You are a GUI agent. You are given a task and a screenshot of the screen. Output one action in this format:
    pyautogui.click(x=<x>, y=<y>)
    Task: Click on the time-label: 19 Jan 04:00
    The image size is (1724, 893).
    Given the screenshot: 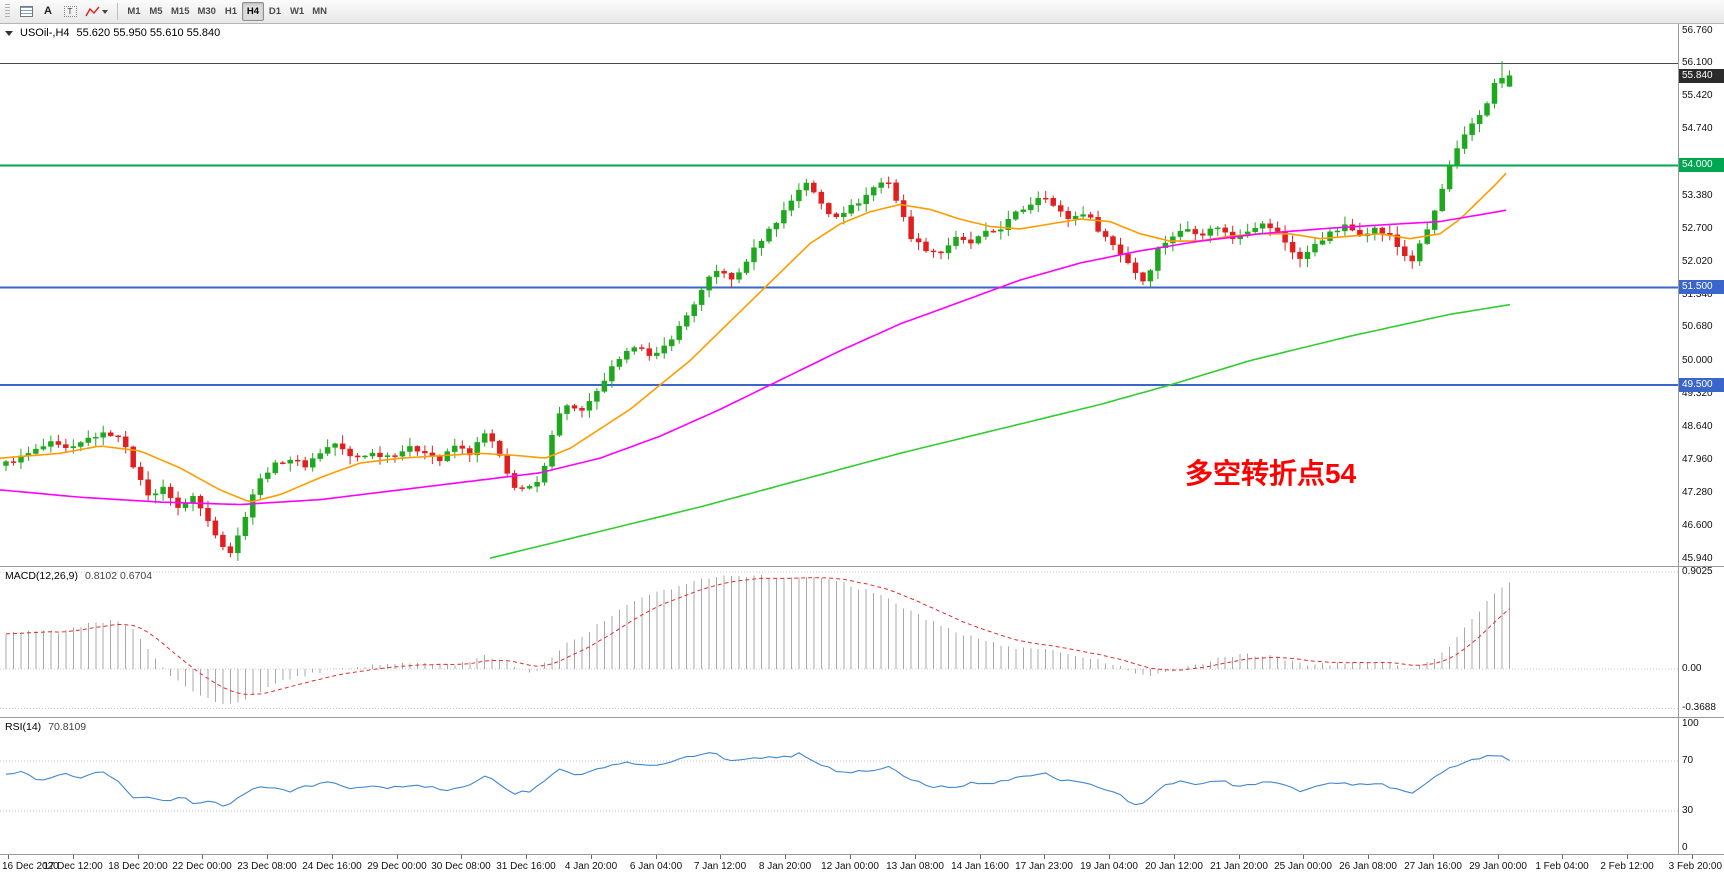 What is the action you would take?
    pyautogui.click(x=1109, y=866)
    